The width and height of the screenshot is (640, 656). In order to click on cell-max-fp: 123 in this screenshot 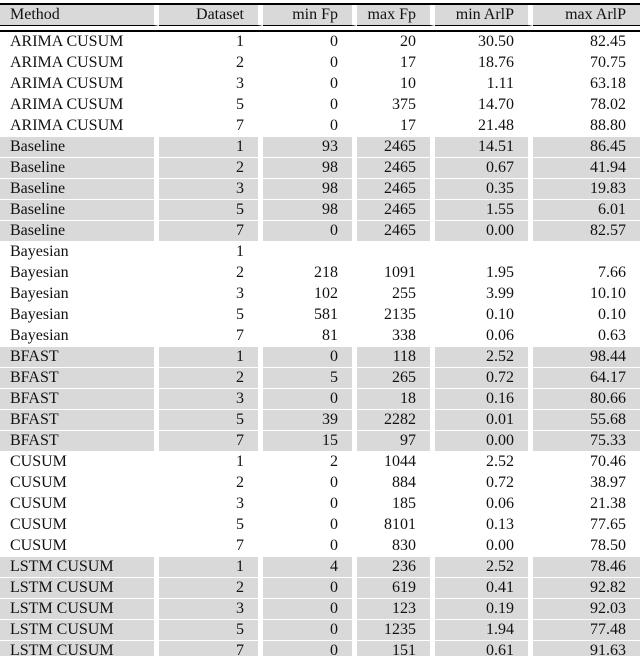, I will do `click(396, 609)`.